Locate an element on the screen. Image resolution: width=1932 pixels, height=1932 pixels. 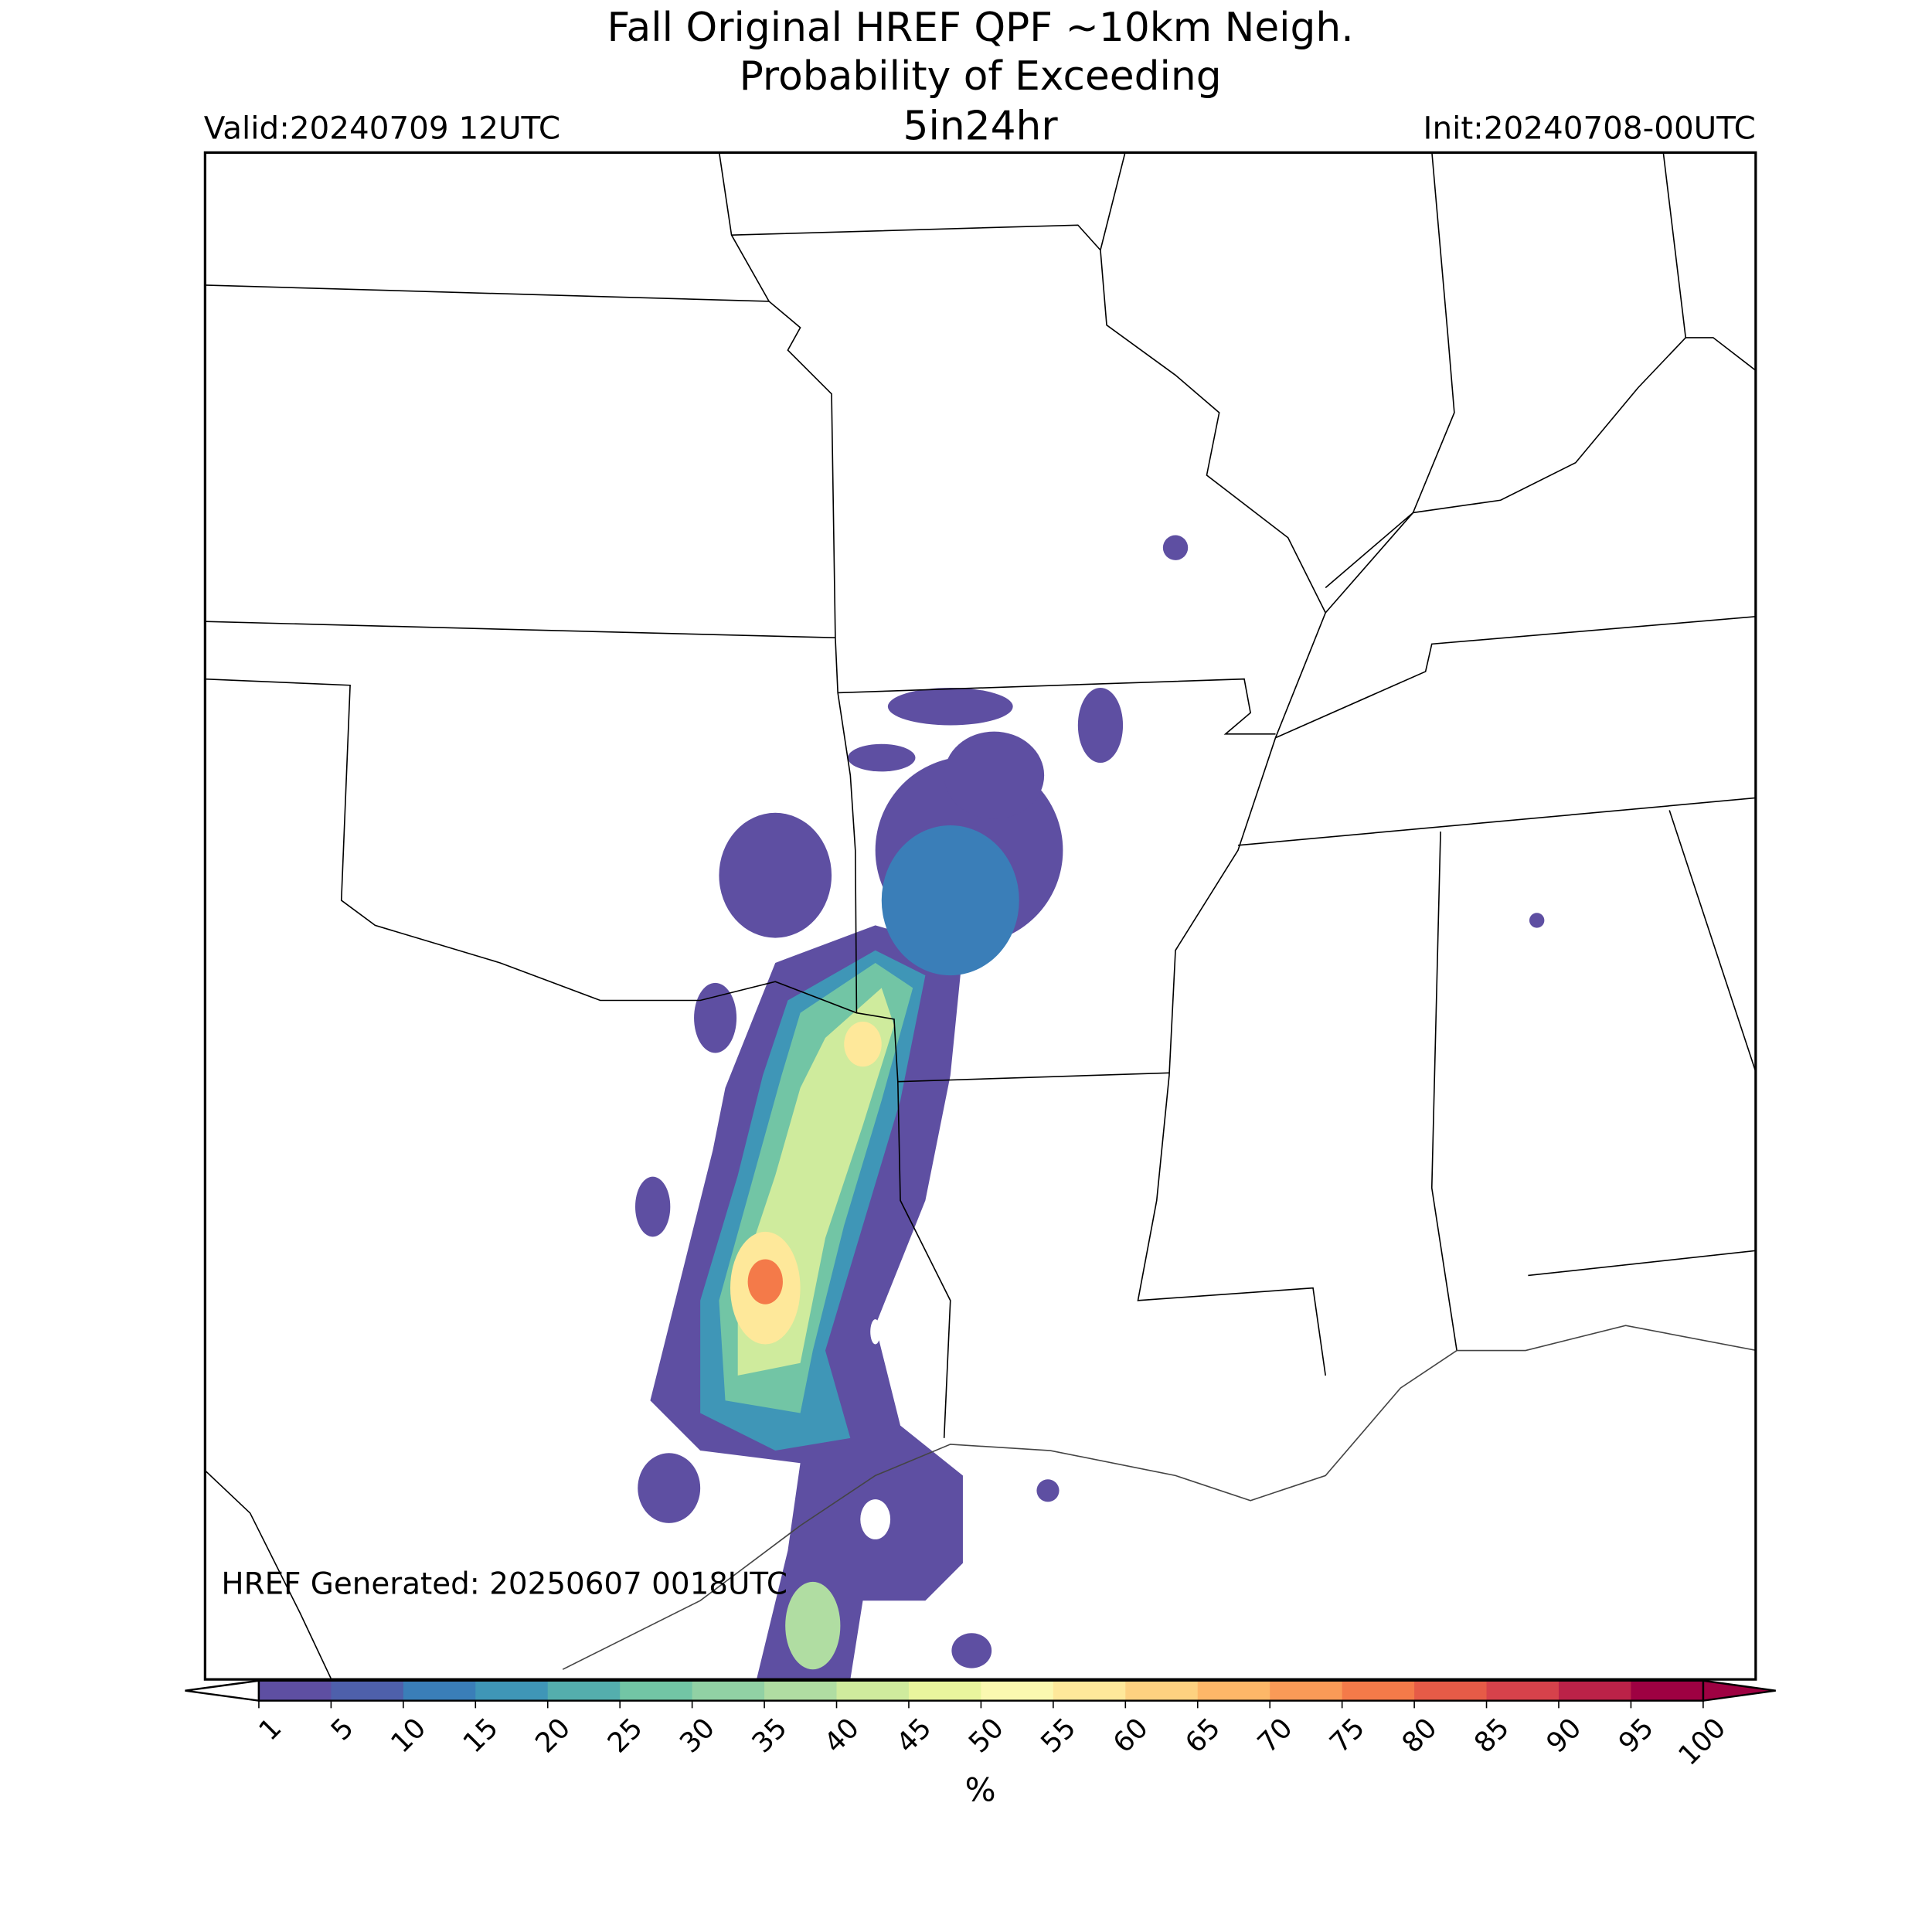
colorbar-tick-label: 65 is located at coordinates (1203, 1737).